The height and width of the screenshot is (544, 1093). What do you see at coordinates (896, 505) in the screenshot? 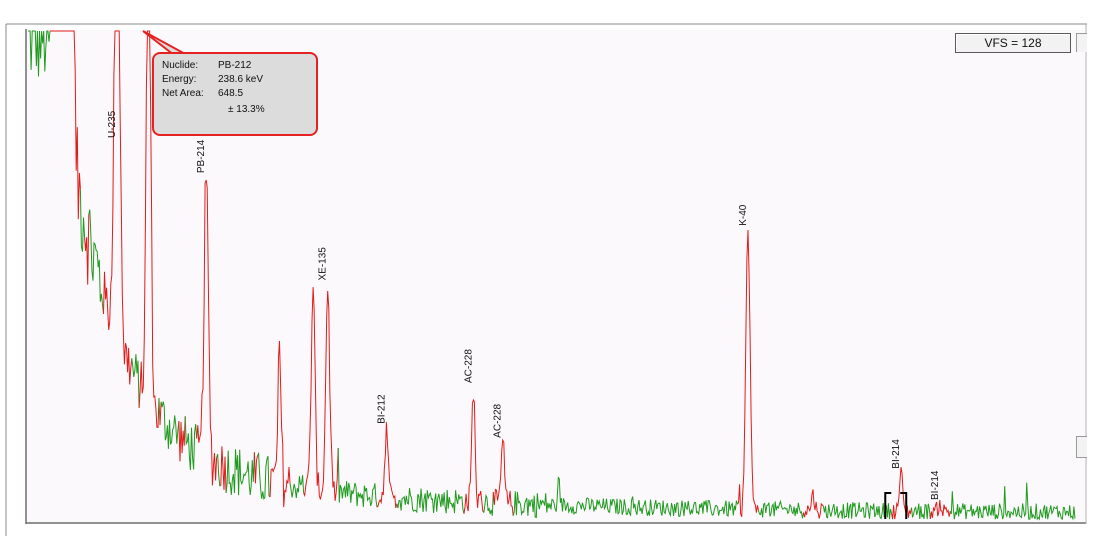
I see `roi-cursors` at bounding box center [896, 505].